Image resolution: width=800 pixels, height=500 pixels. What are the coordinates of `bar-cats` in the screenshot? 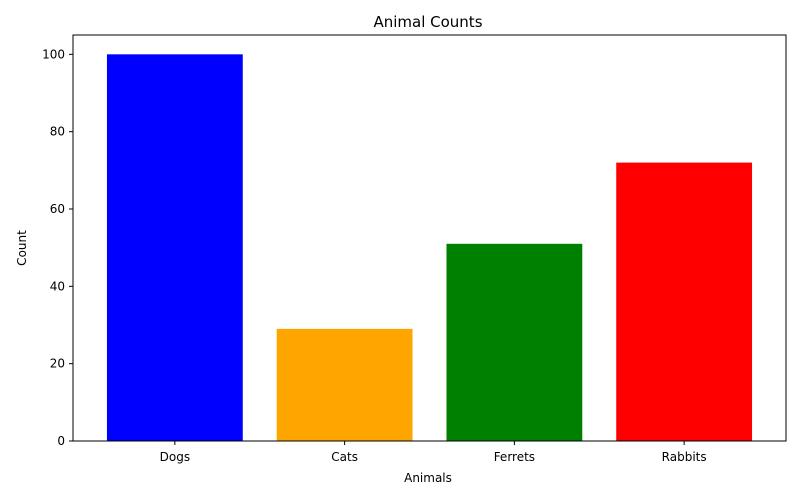 It's located at (344, 384).